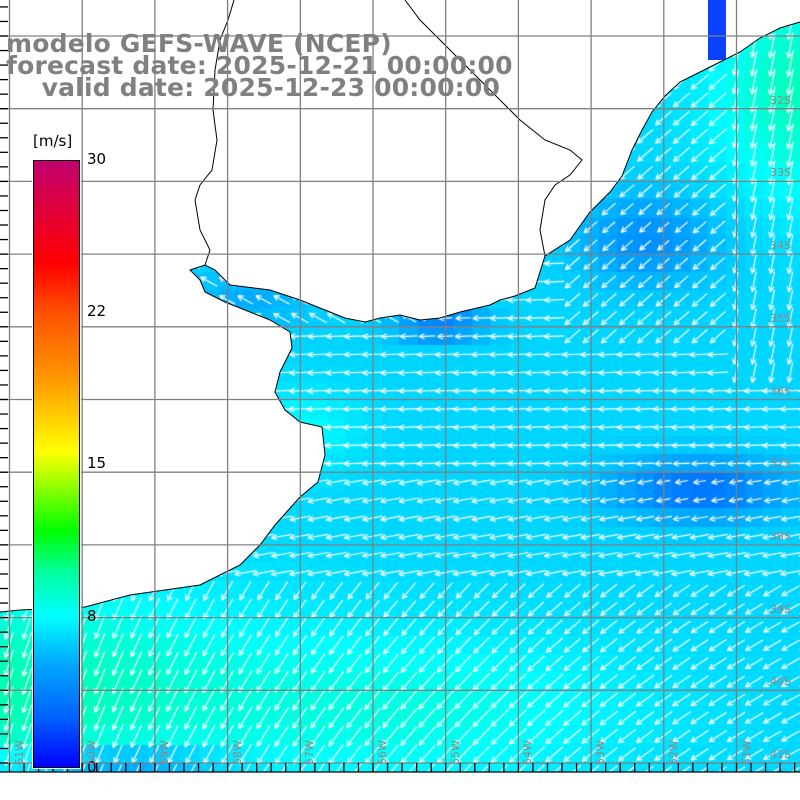  What do you see at coordinates (56, 464) in the screenshot?
I see `colorbar` at bounding box center [56, 464].